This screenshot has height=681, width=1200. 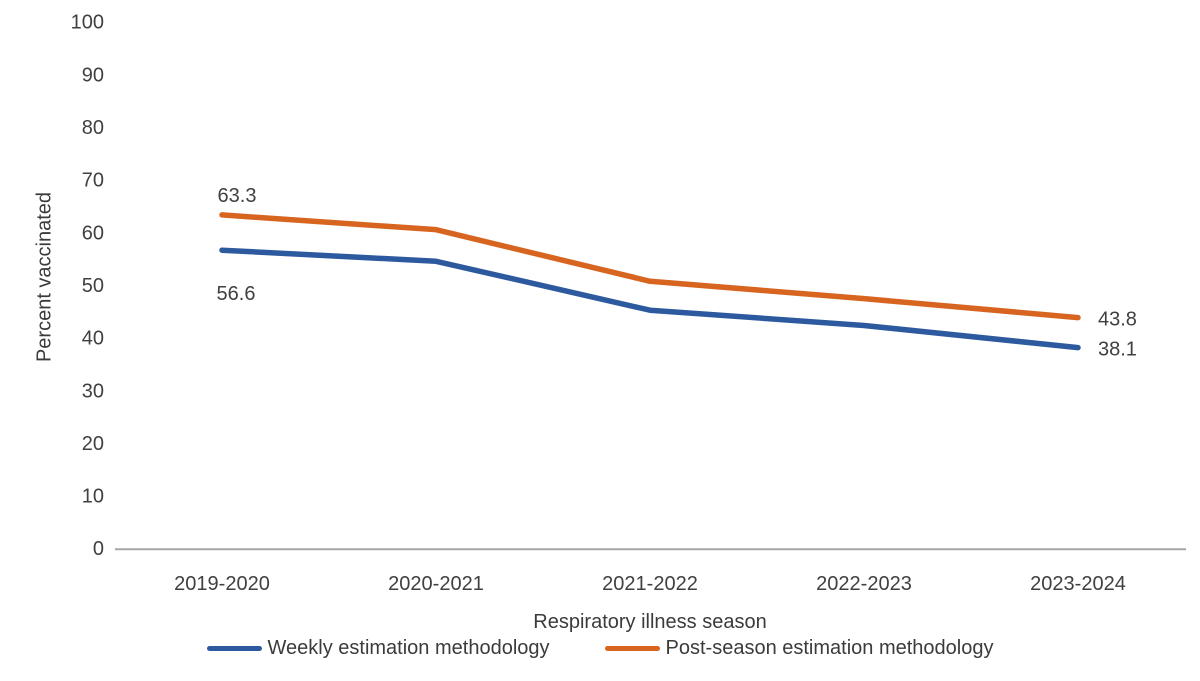 I want to click on legend-item-postseason: Post-season estimation methodology, so click(x=799, y=648).